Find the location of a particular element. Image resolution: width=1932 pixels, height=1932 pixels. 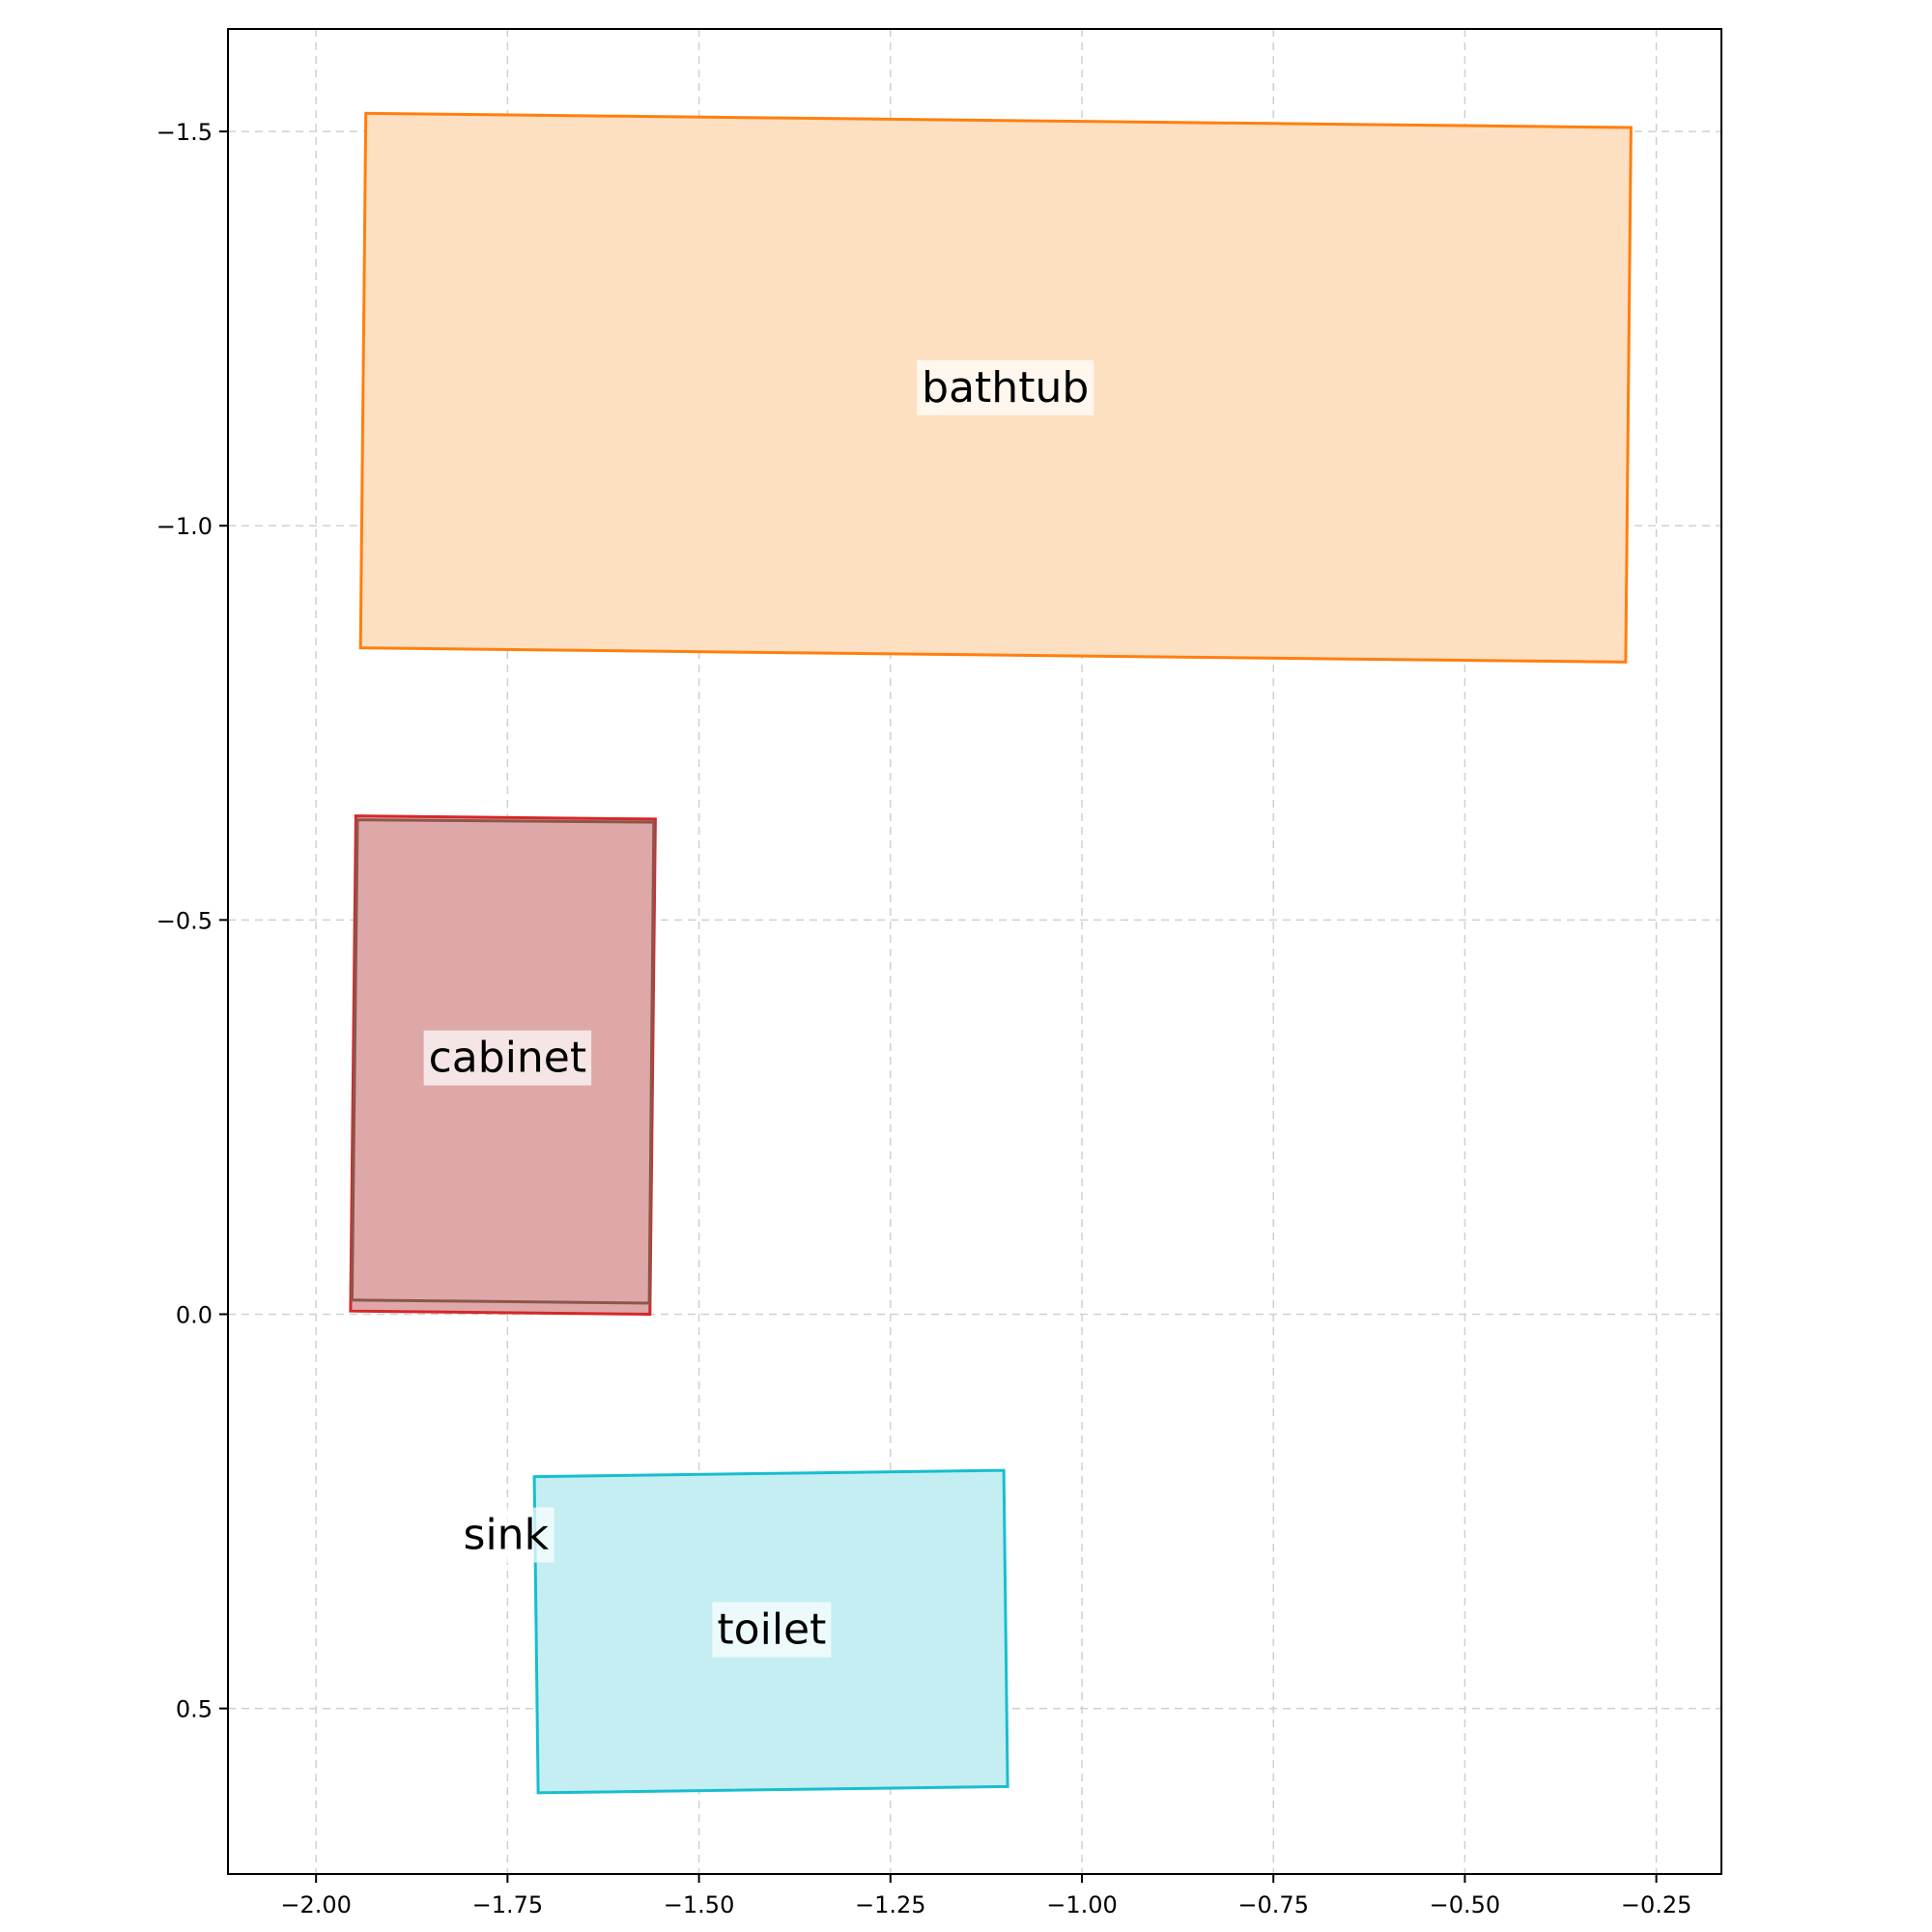

x-tick-label: −1.50 is located at coordinates (699, 1904).